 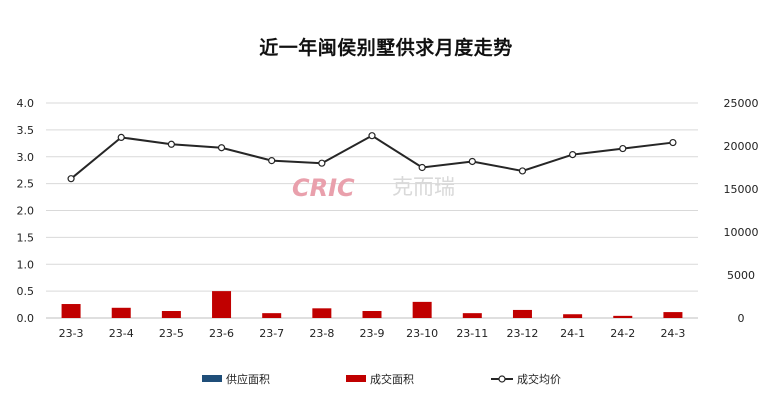 I want to click on right-tick-label: 5000, so click(x=741, y=275).